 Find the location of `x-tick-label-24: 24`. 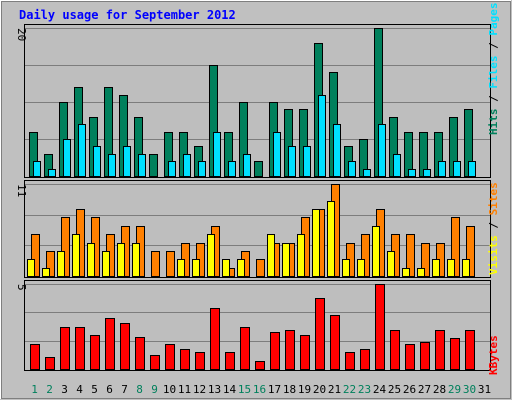

x-tick-label-24: 24 is located at coordinates (380, 389).